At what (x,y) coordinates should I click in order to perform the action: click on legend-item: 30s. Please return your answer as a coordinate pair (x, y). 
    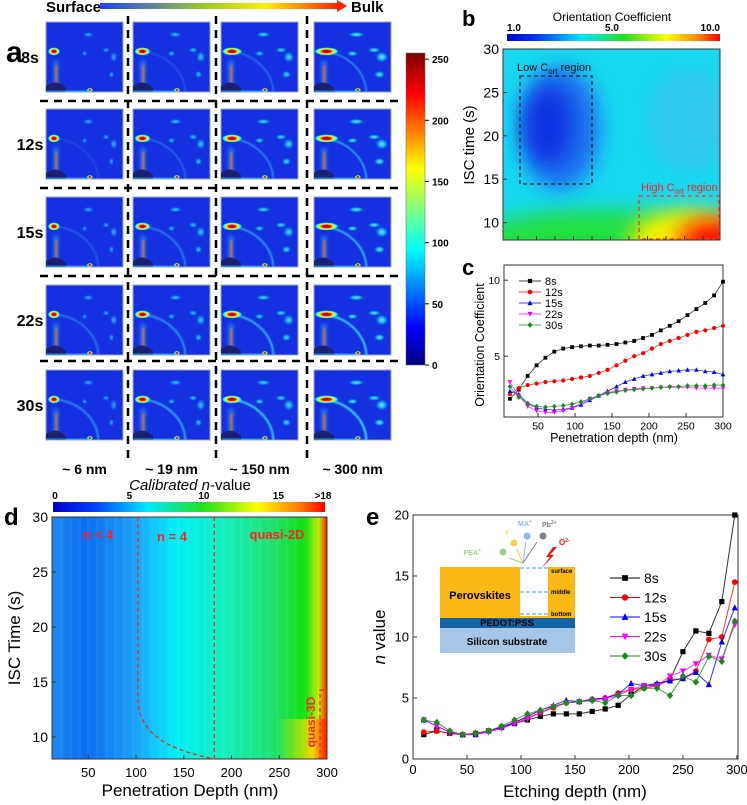
    Looking at the image, I should click on (541, 326).